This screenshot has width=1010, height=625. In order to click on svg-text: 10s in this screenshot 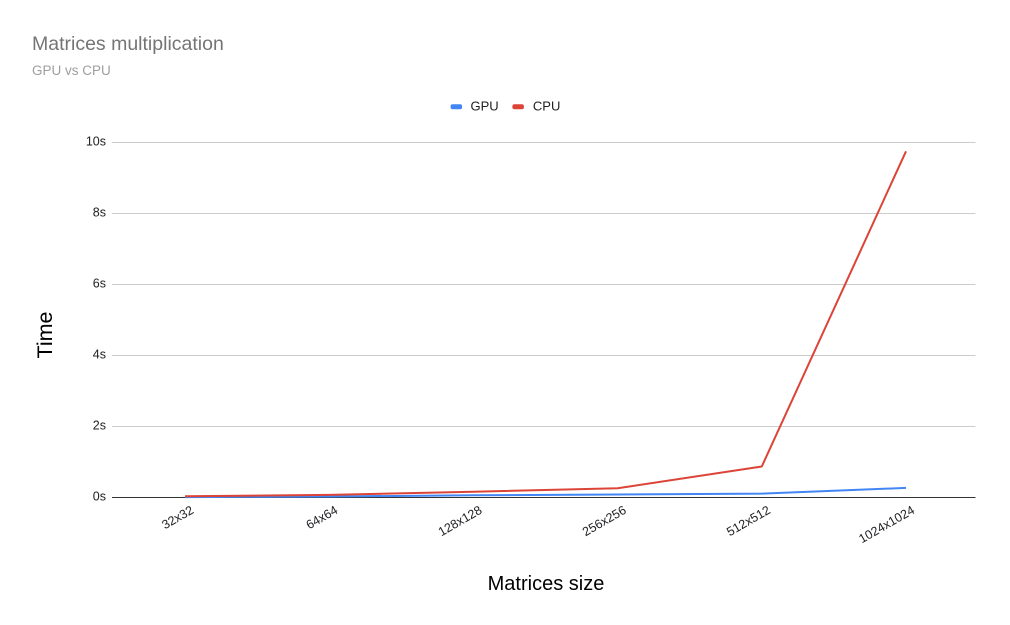, I will do `click(96, 141)`.